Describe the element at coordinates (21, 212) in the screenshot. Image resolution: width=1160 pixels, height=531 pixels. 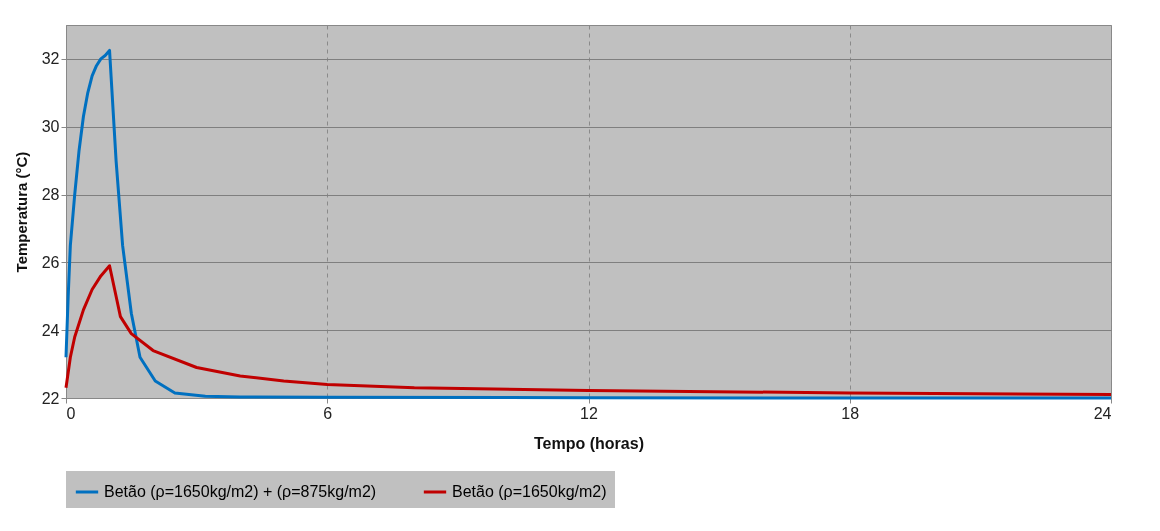
I see `y-axis-title: Temperatura (°C)` at that location.